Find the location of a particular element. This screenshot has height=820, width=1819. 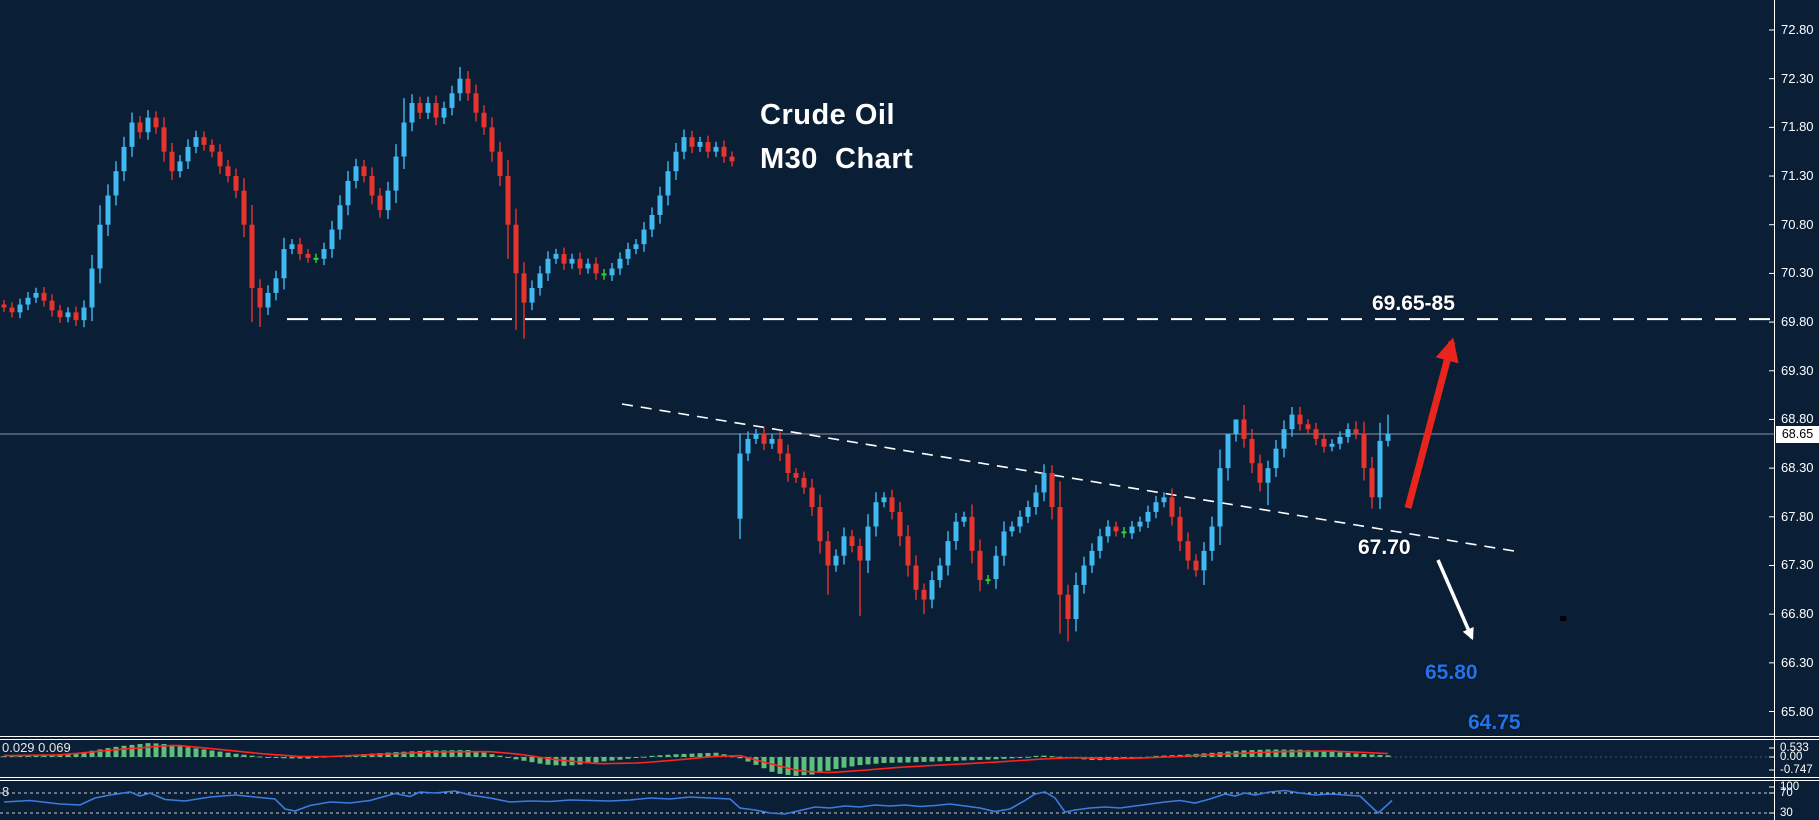

price-axis-label: 71.80 is located at coordinates (1797, 127).